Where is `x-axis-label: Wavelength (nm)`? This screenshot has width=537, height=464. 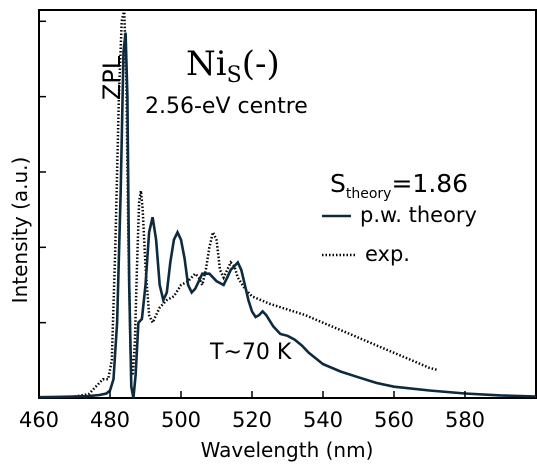
x-axis-label: Wavelength (nm) is located at coordinates (287, 450).